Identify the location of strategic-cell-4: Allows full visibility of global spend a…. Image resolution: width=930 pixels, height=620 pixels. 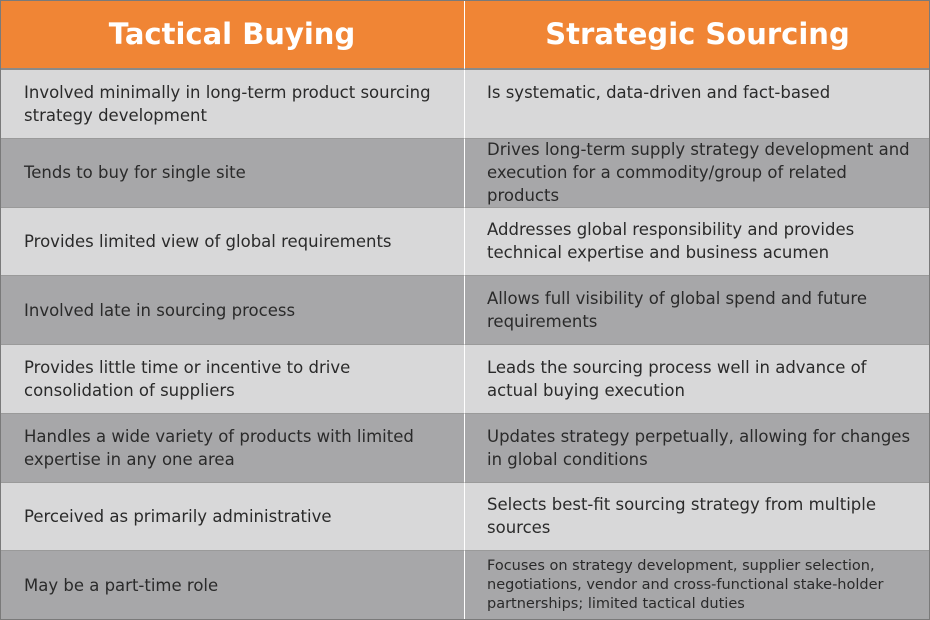
(697, 310).